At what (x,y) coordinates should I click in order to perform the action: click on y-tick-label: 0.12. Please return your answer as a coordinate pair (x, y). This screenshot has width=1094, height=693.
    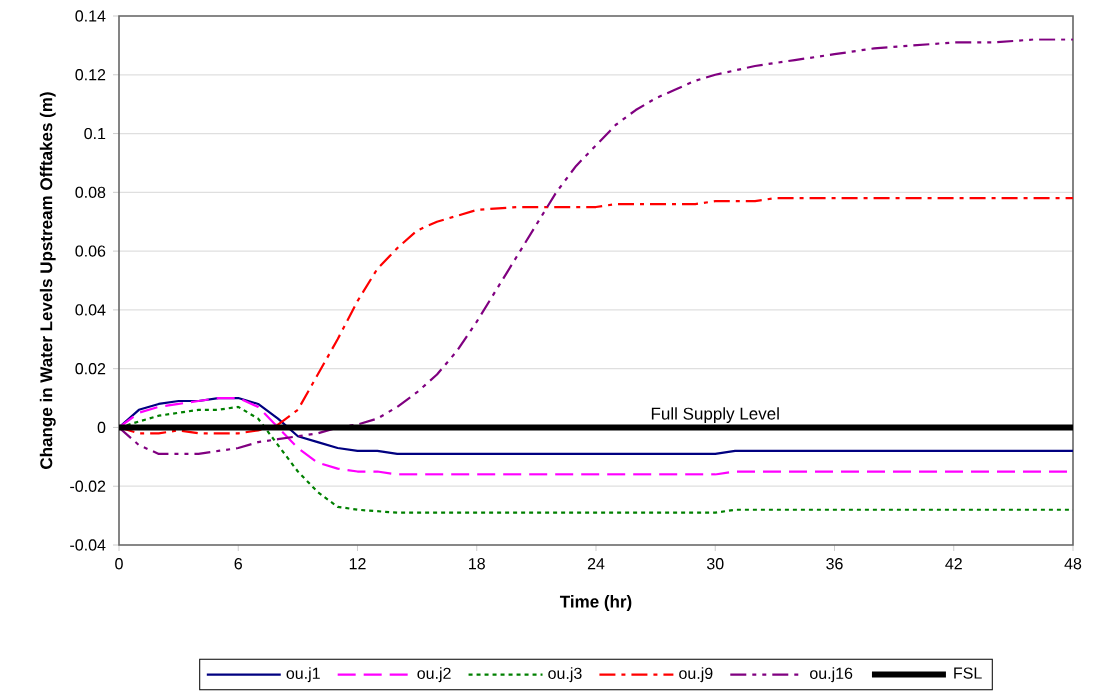
    Looking at the image, I should click on (90, 75).